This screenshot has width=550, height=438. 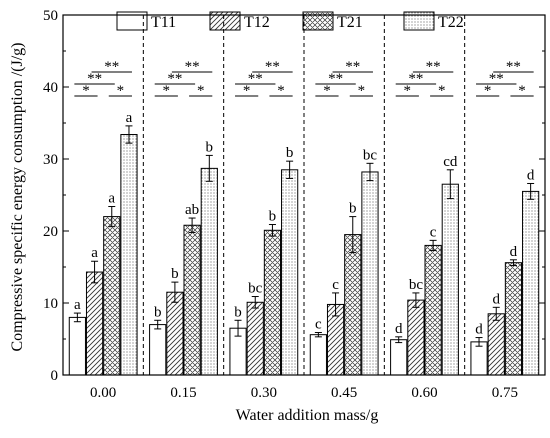 I want to click on significance-letter: ab, so click(x=192, y=210).